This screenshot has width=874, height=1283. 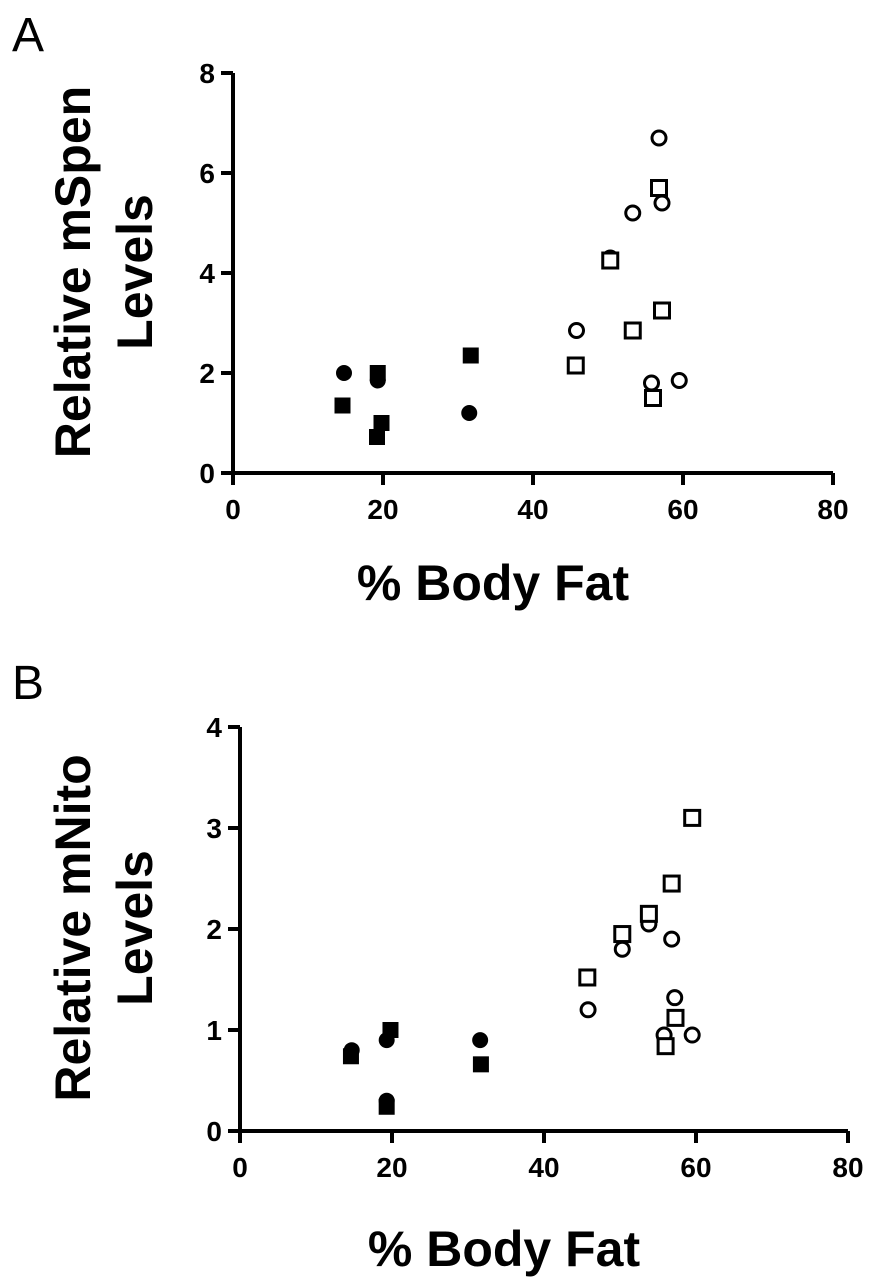 I want to click on panel-b-x-tick-label: 20, so click(x=391, y=1167).